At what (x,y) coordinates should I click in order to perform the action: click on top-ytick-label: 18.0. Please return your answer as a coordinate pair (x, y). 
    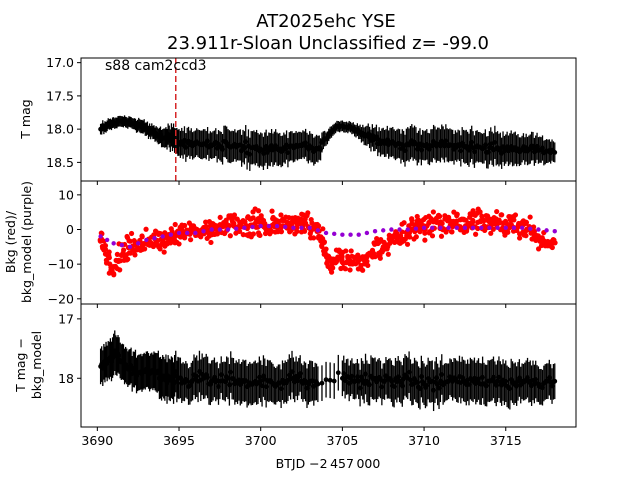
    Looking at the image, I should click on (60, 129).